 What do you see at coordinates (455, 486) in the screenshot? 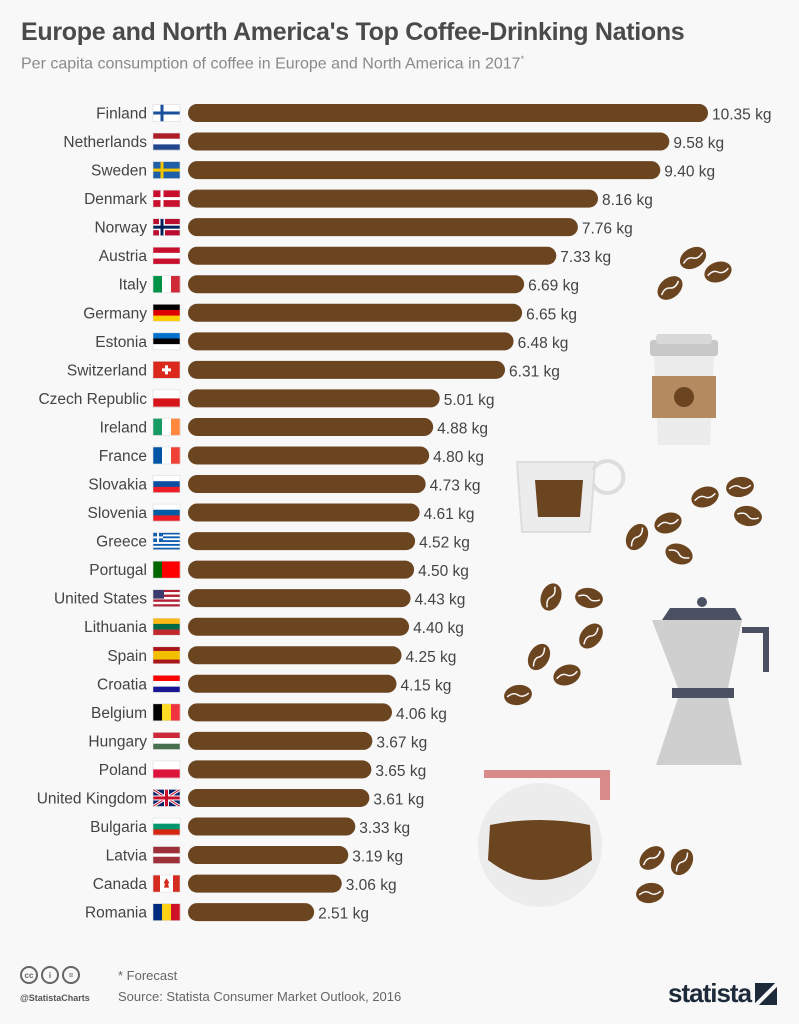
I see `value-label: 4.73 kg` at bounding box center [455, 486].